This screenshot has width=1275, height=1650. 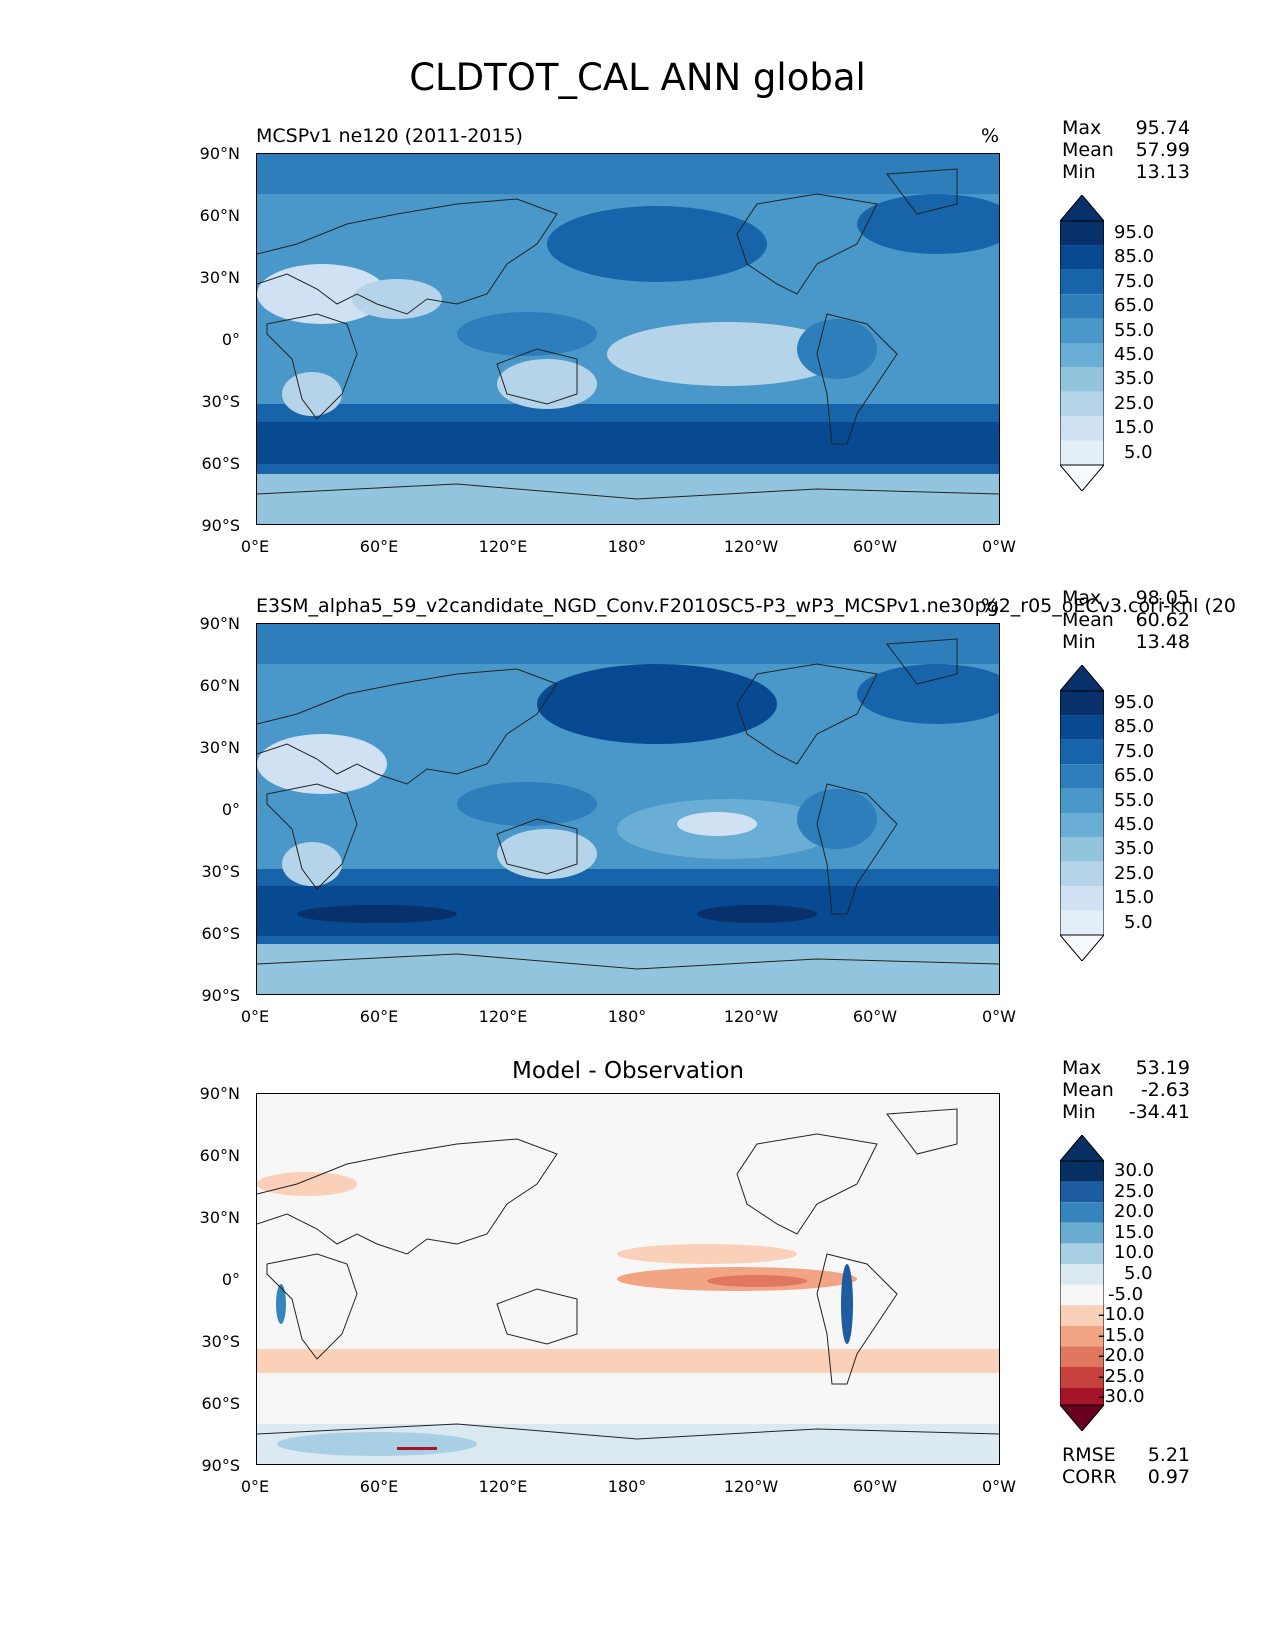 What do you see at coordinates (1134, 330) in the screenshot?
I see `panel1-colorbar-label: 55.0` at bounding box center [1134, 330].